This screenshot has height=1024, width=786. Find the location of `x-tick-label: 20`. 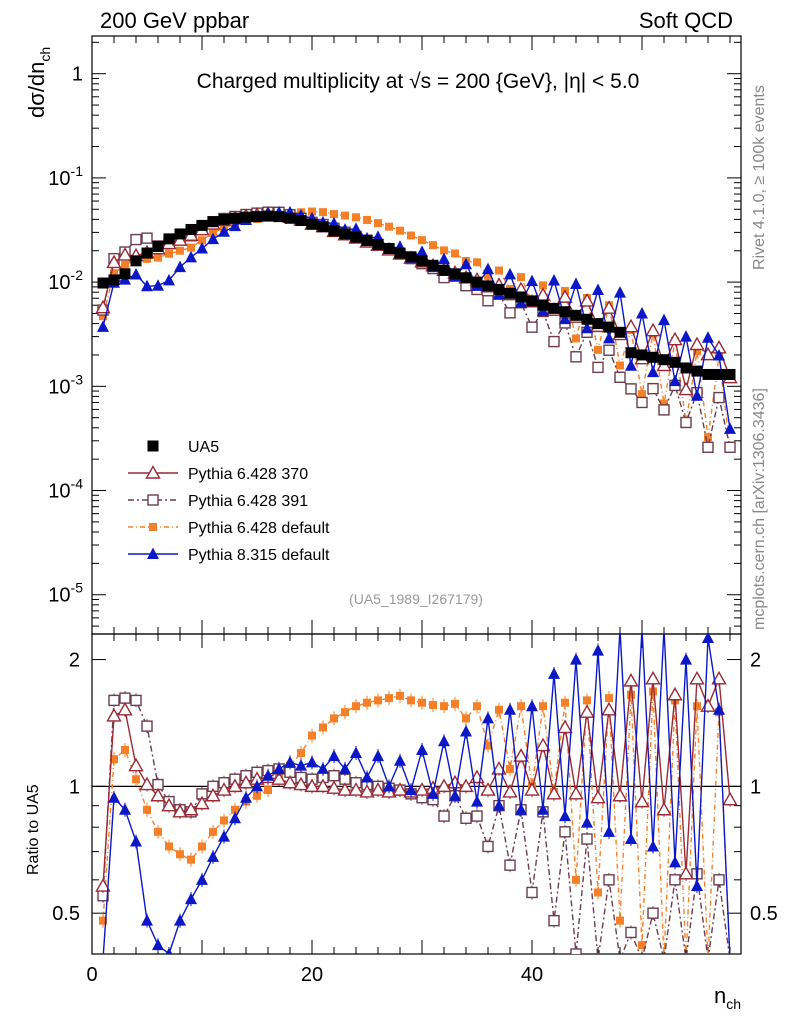

x-tick-label: 20 is located at coordinates (312, 975).